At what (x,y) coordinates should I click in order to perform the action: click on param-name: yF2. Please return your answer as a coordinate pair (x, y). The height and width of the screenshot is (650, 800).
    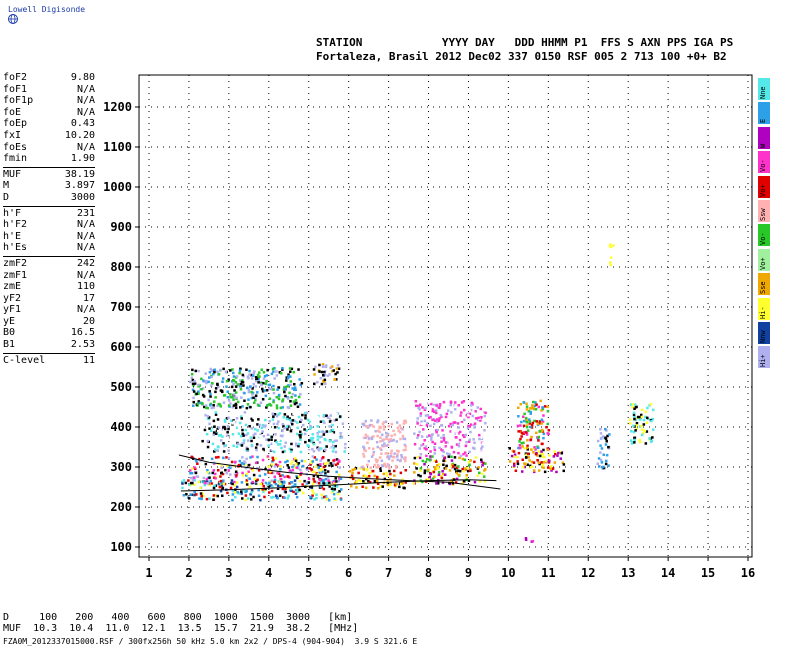
    Looking at the image, I should click on (12, 298).